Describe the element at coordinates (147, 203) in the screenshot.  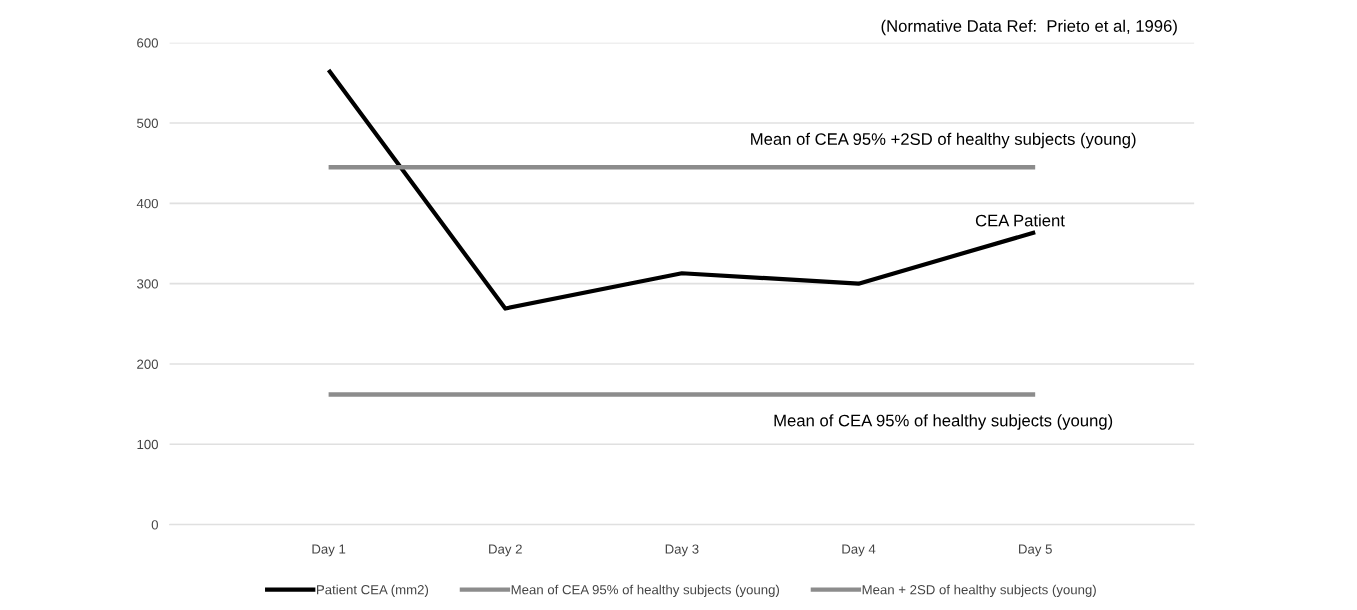
I see `y-tick-label: 400` at that location.